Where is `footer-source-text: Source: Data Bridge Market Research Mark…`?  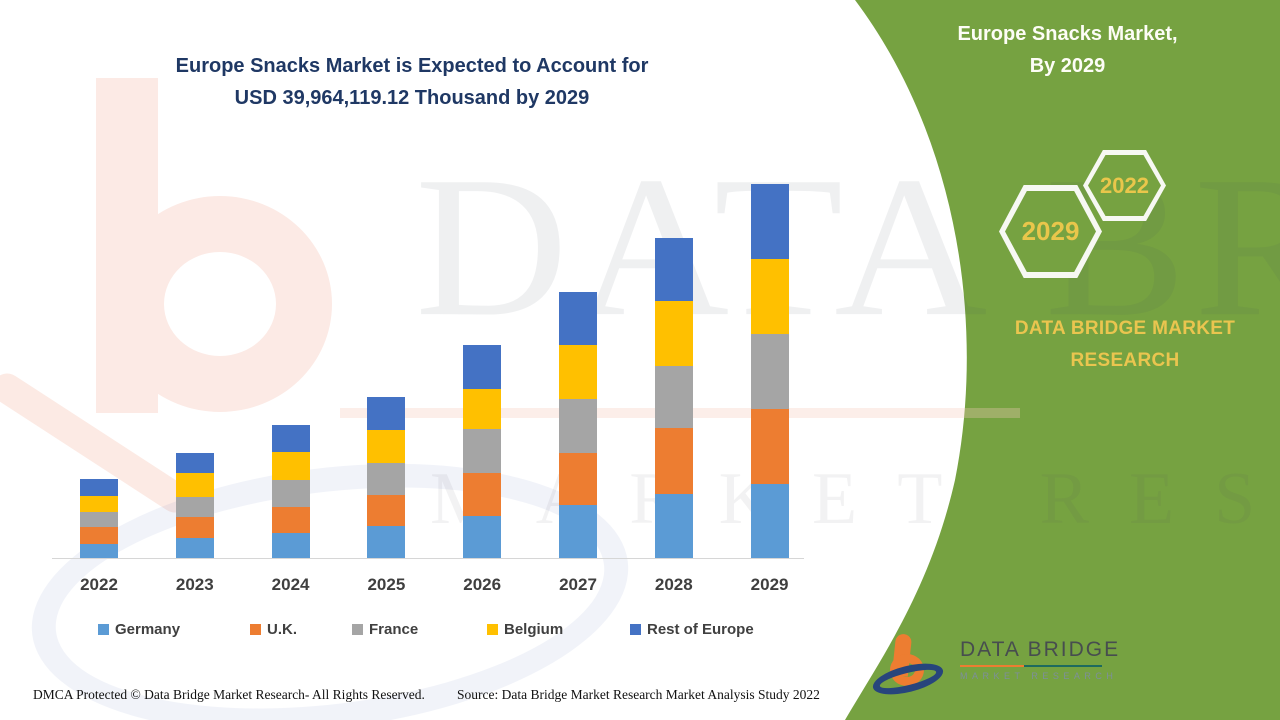
footer-source-text: Source: Data Bridge Market Research Mark… is located at coordinates (638, 694).